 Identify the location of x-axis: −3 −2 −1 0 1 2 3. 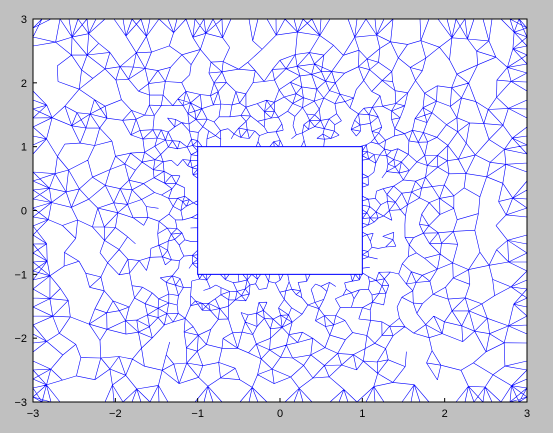
(278, 409).